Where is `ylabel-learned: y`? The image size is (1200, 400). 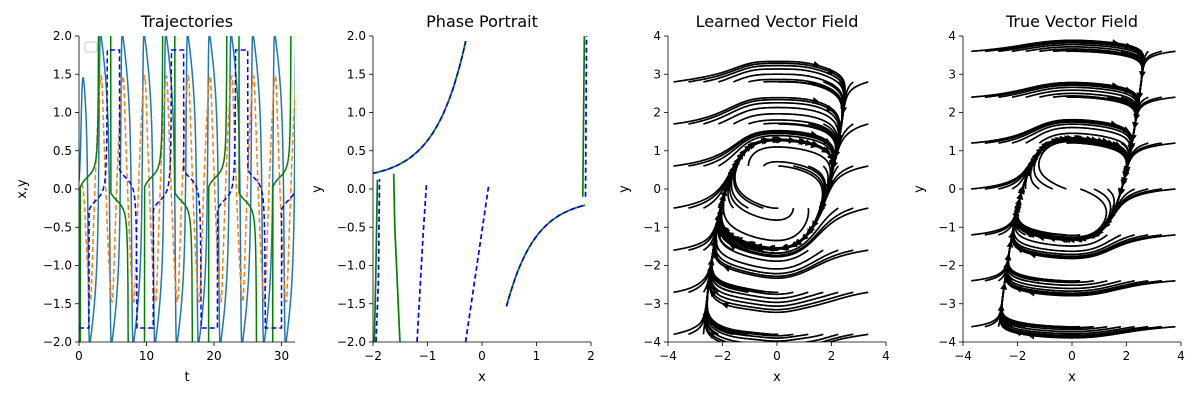
ylabel-learned: y is located at coordinates (624, 189).